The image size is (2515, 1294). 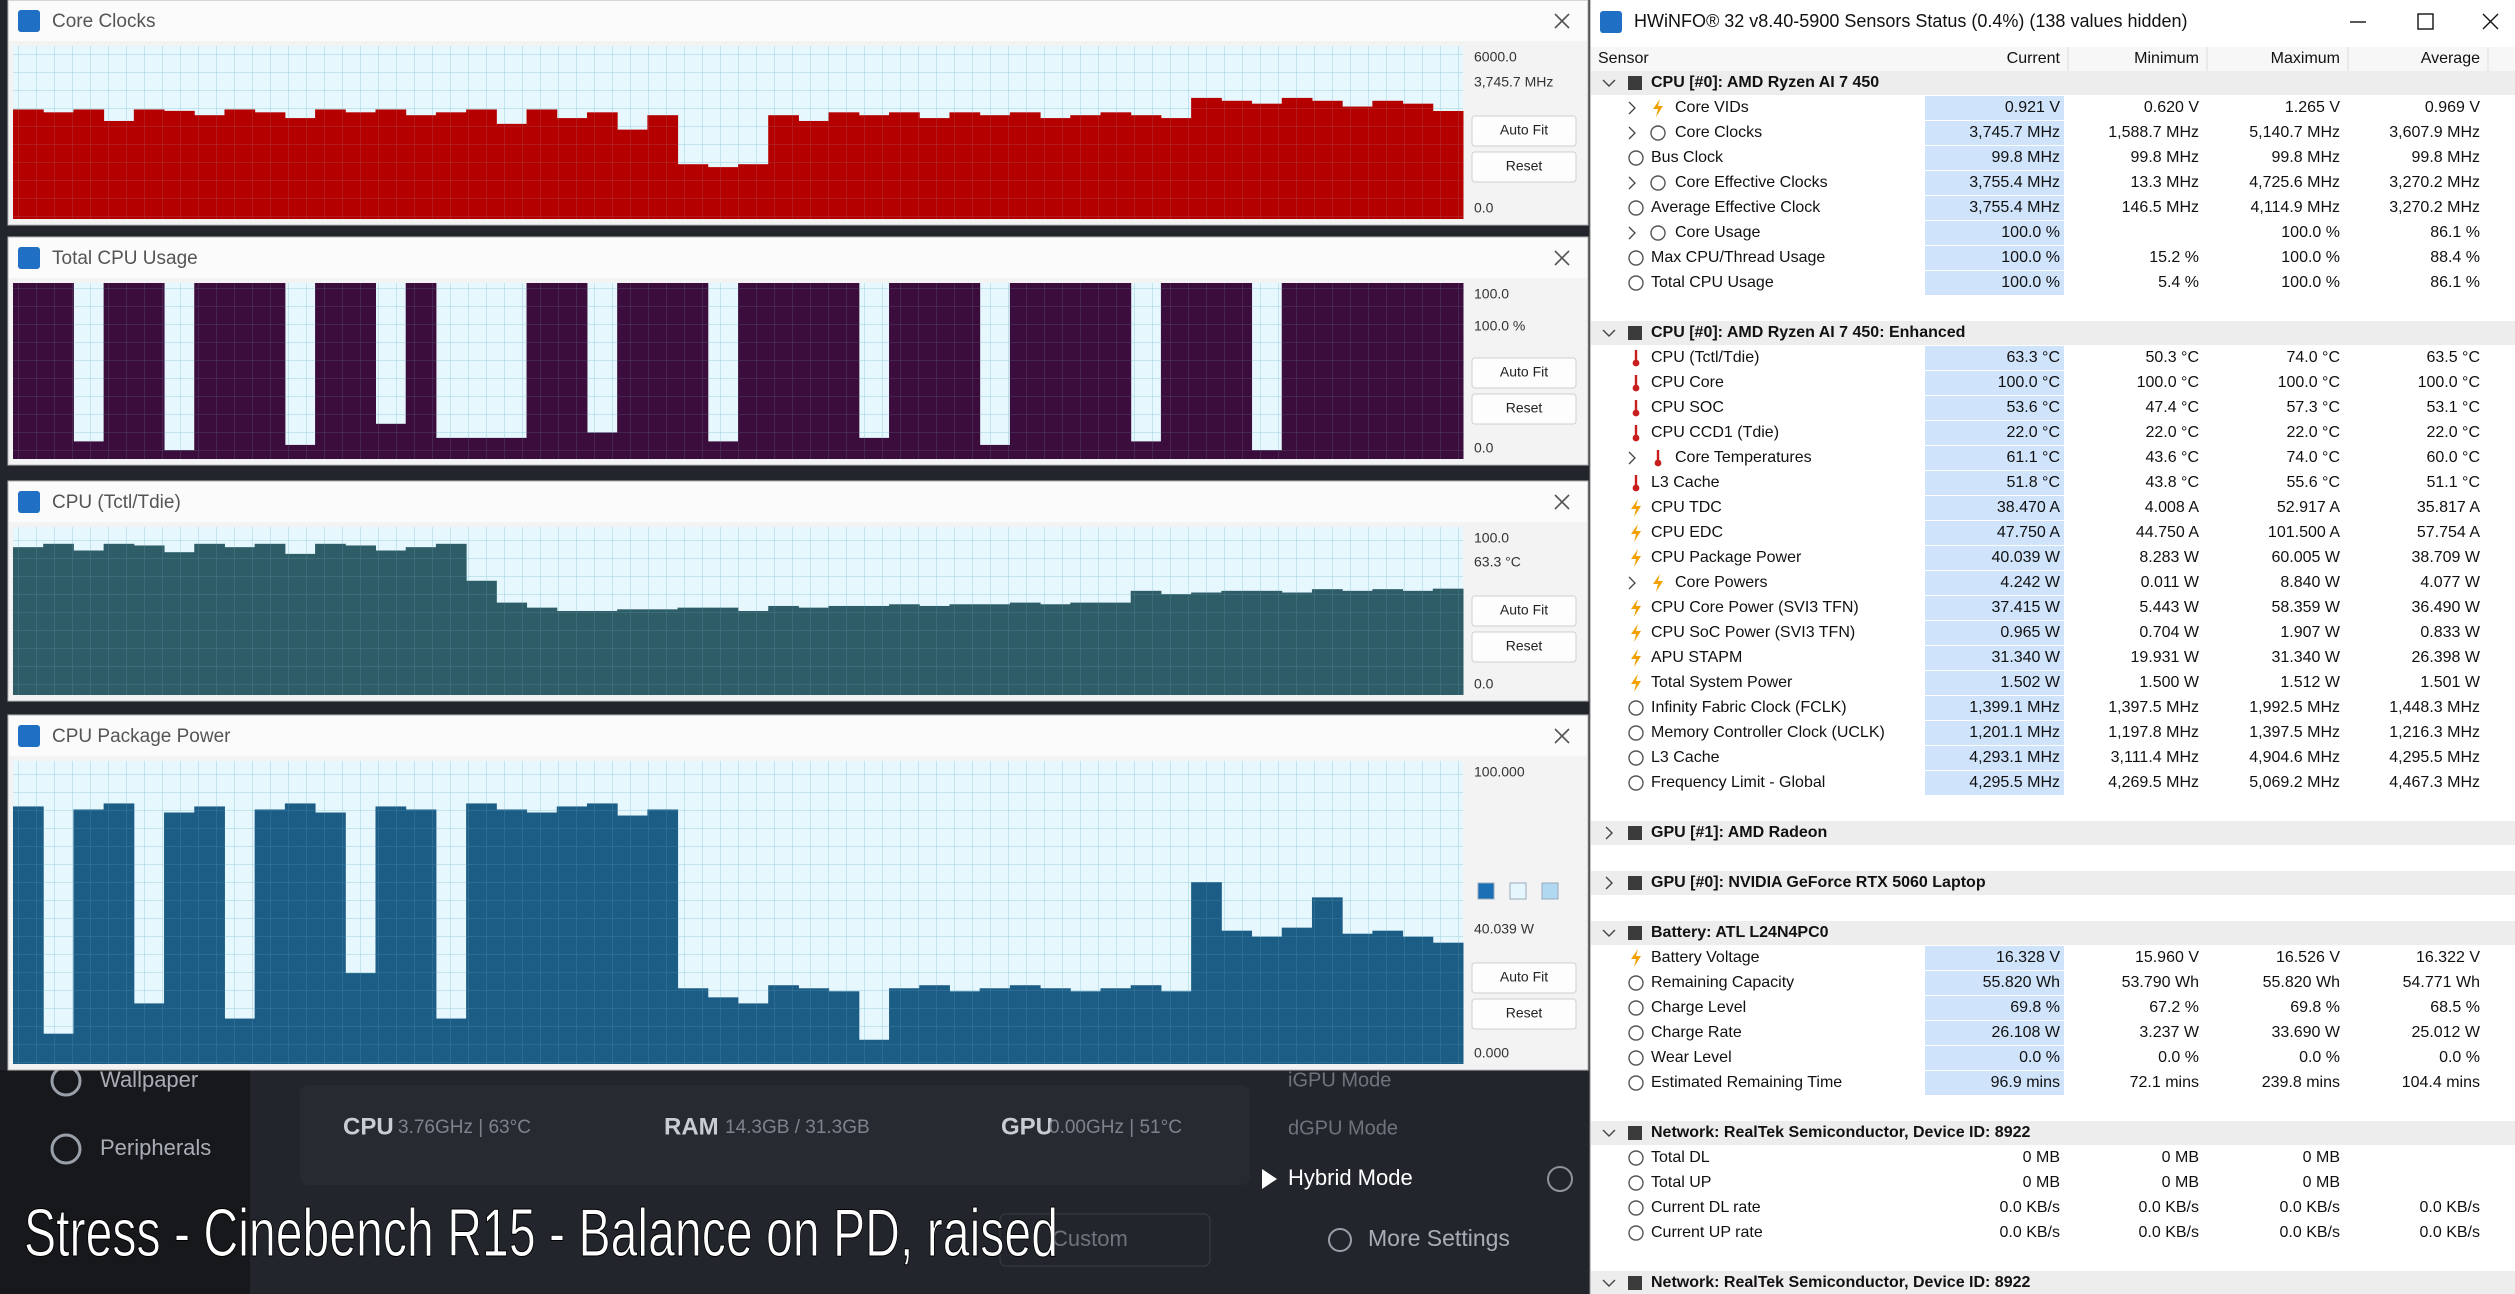 I want to click on sensor-label: Average Effective Clock, so click(x=1736, y=207).